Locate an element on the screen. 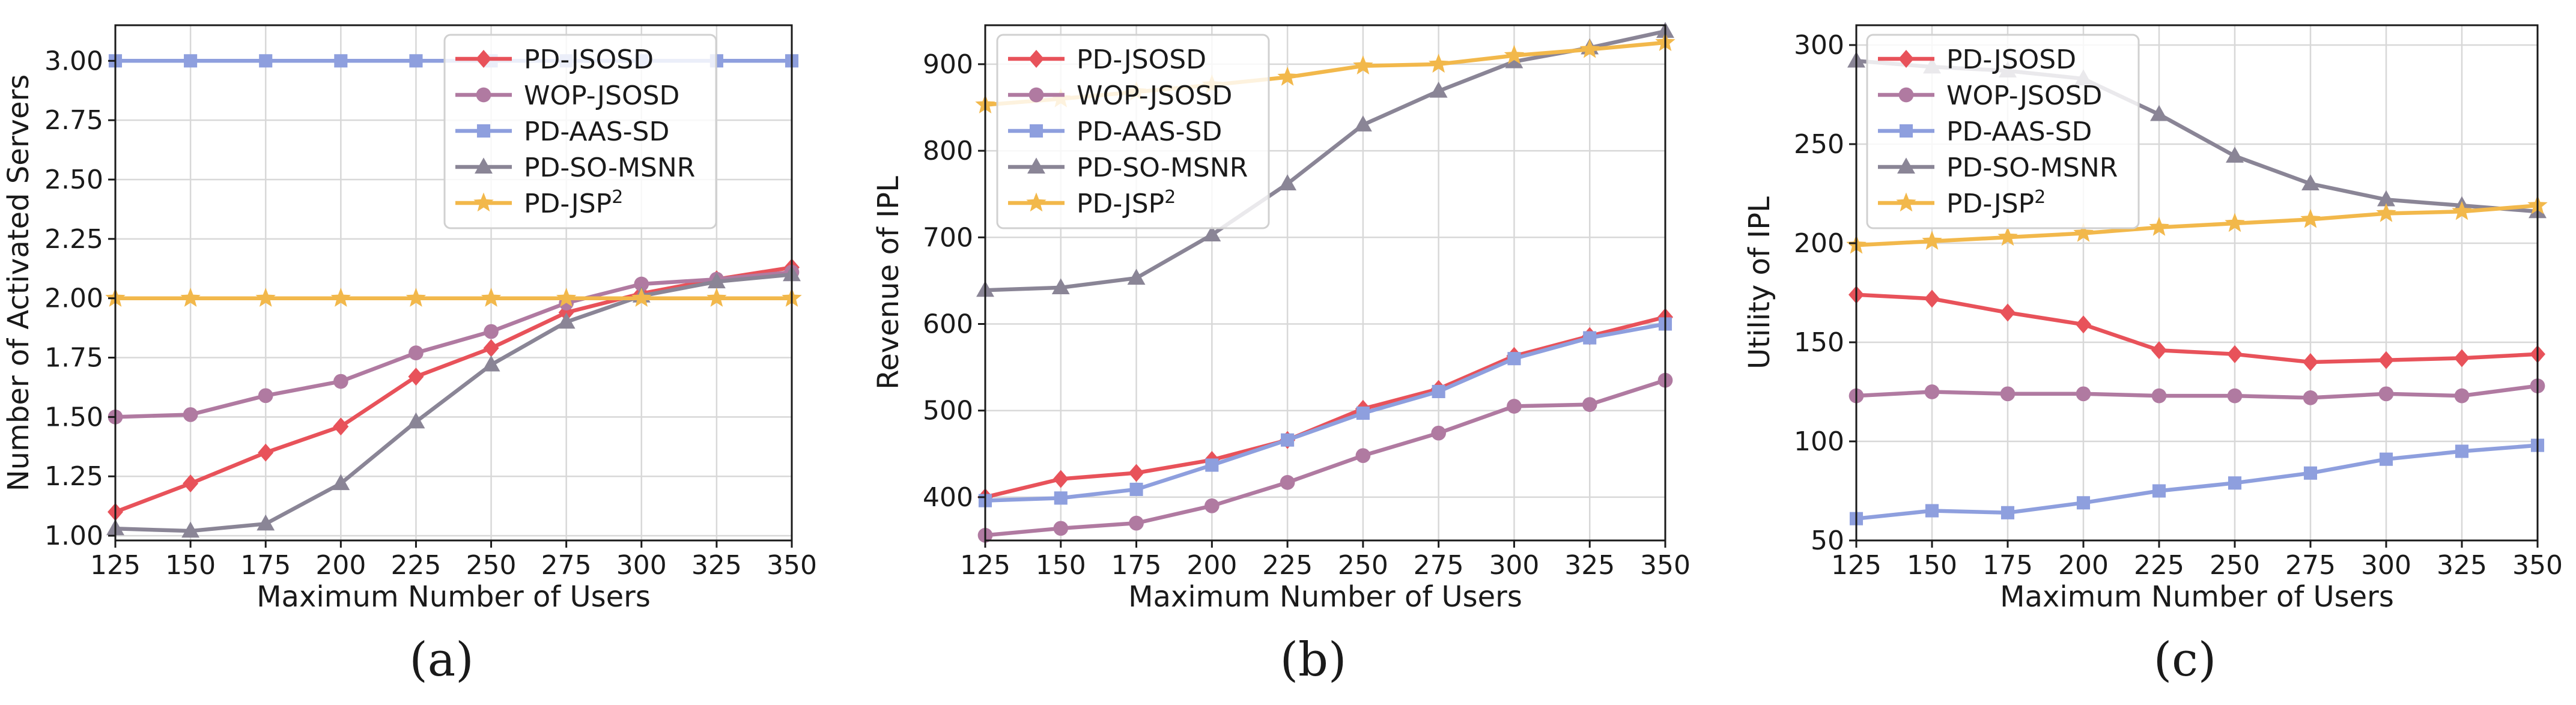 This screenshot has height=705, width=2576. series-line-pd-jsosd is located at coordinates (453, 389).